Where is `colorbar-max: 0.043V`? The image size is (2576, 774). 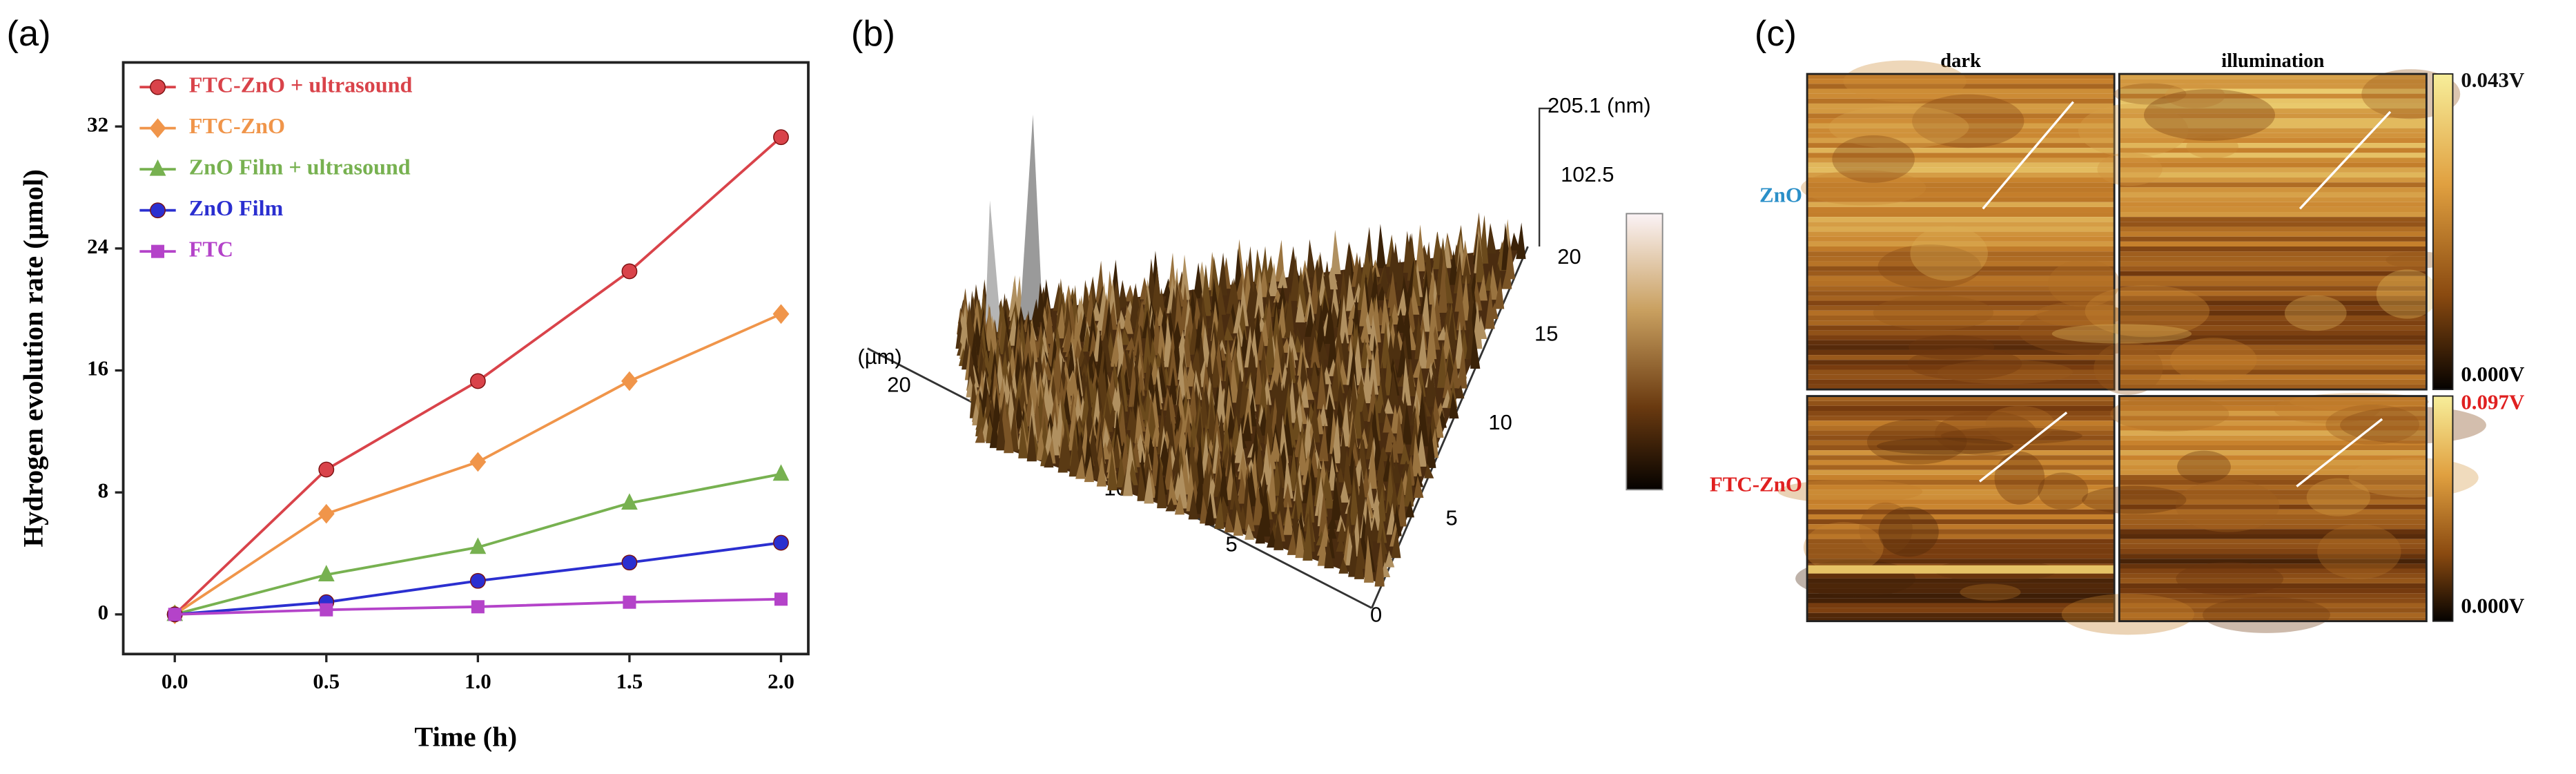 colorbar-max: 0.043V is located at coordinates (2492, 80).